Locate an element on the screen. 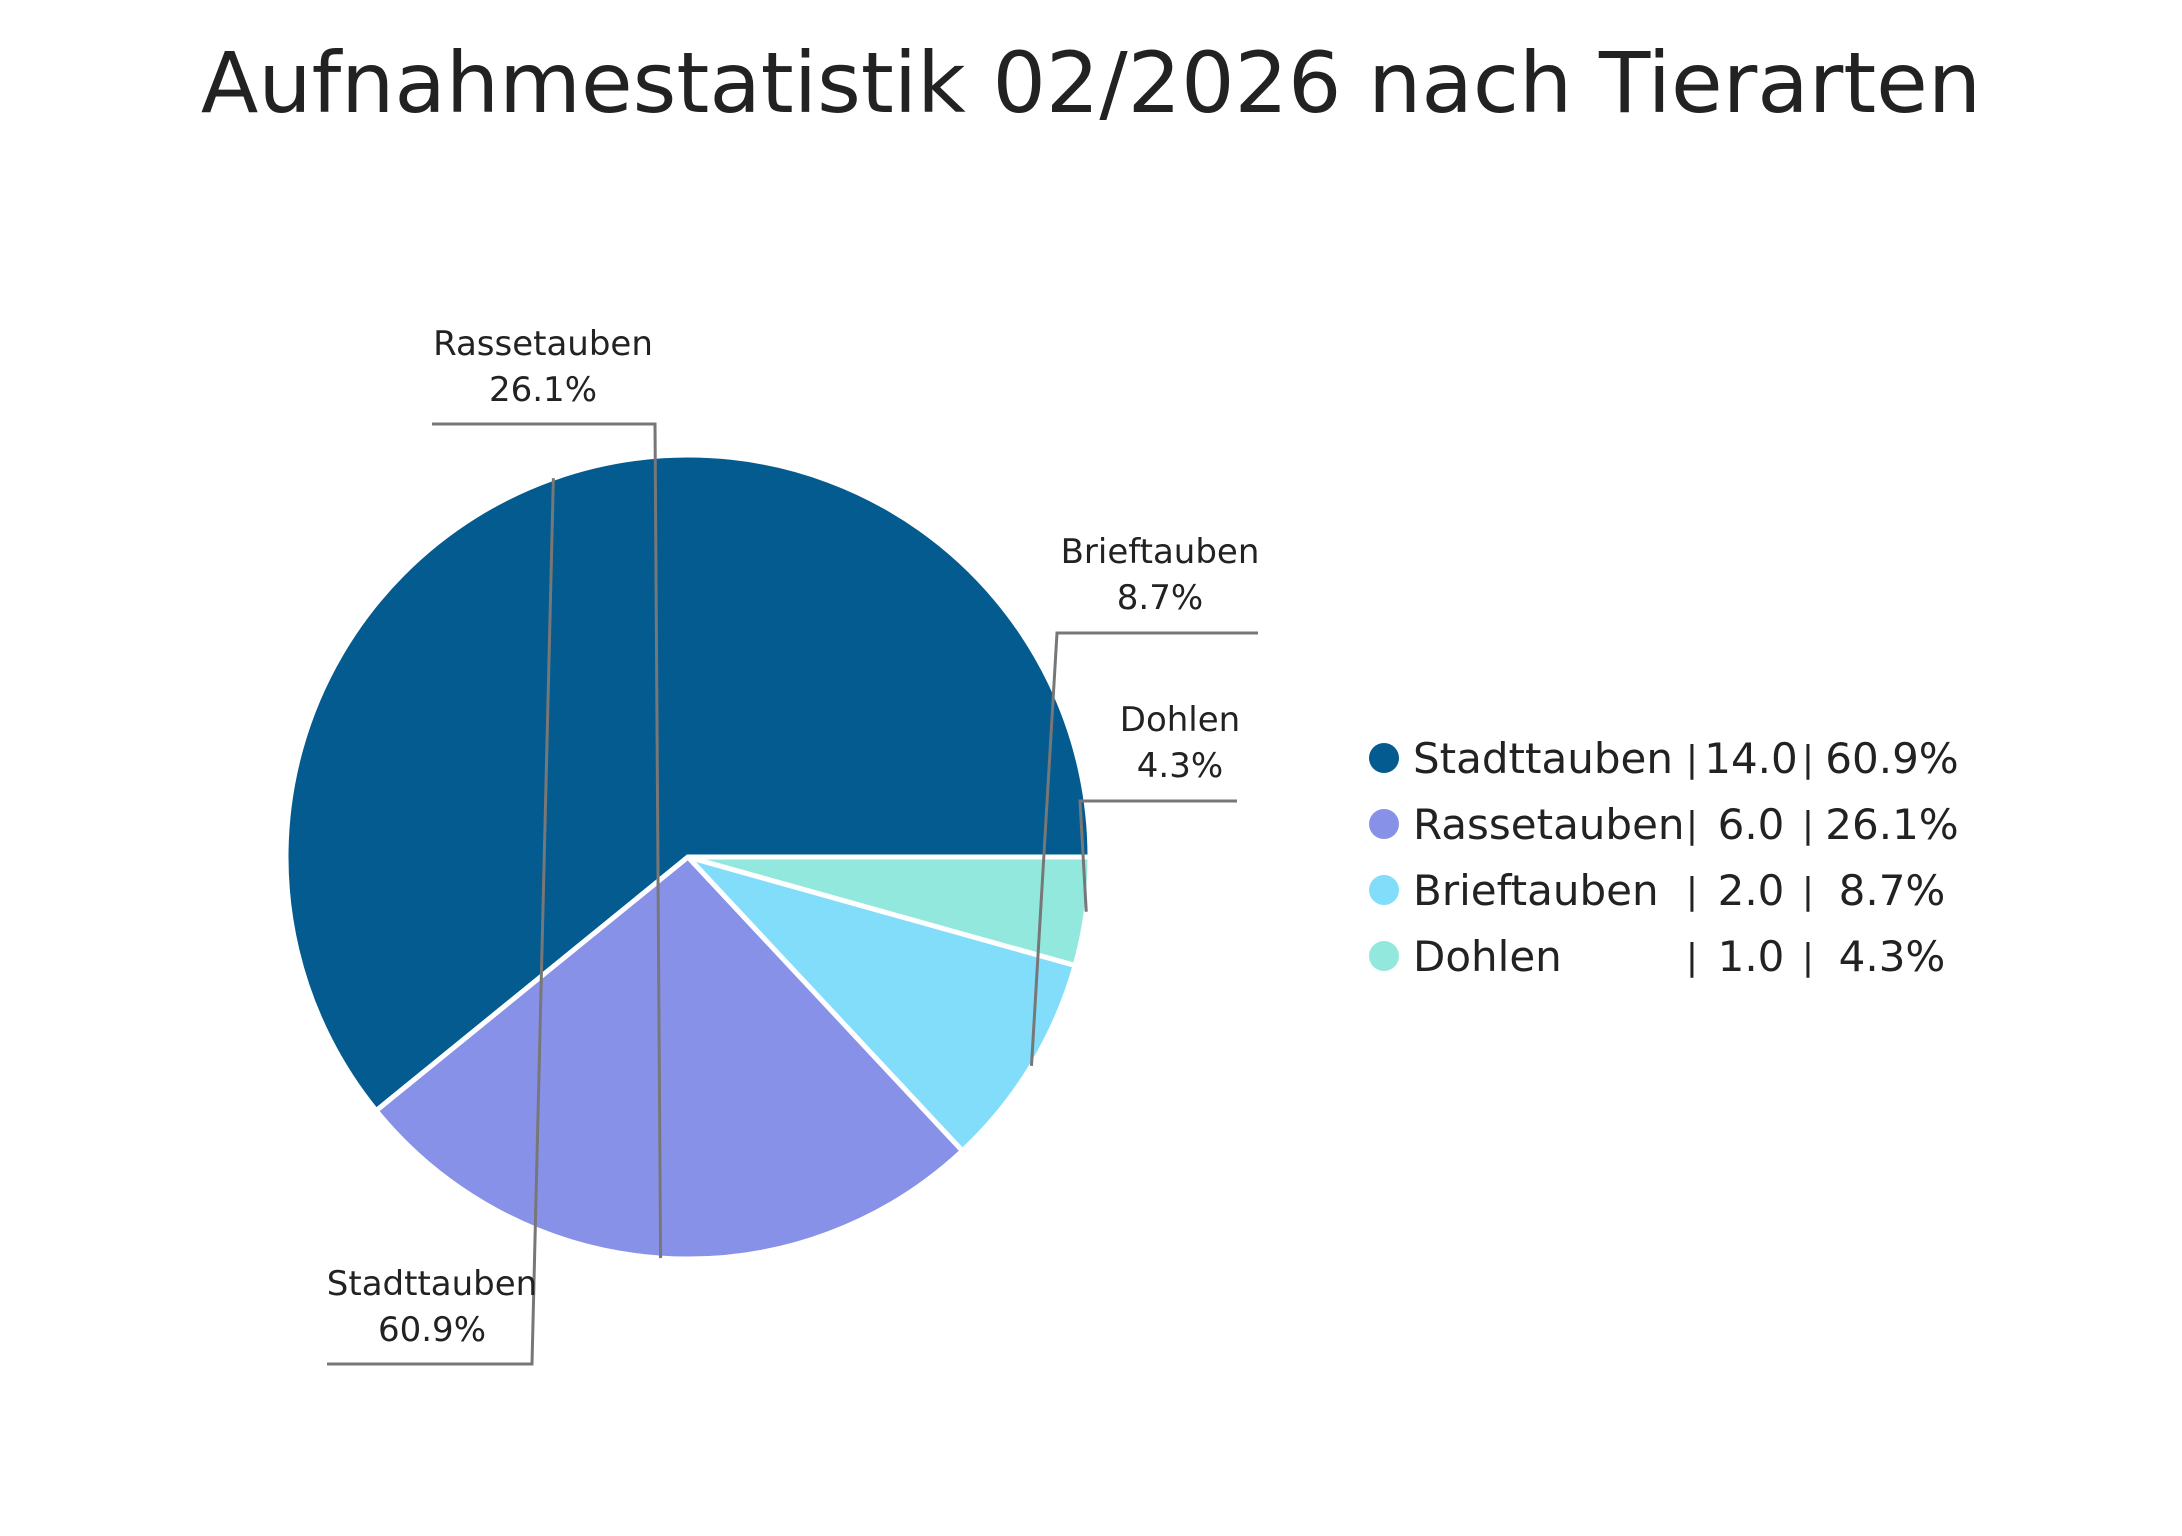 This screenshot has width=2182, height=1536. legend-value-rassetauben: 6.0 is located at coordinates (1751, 824).